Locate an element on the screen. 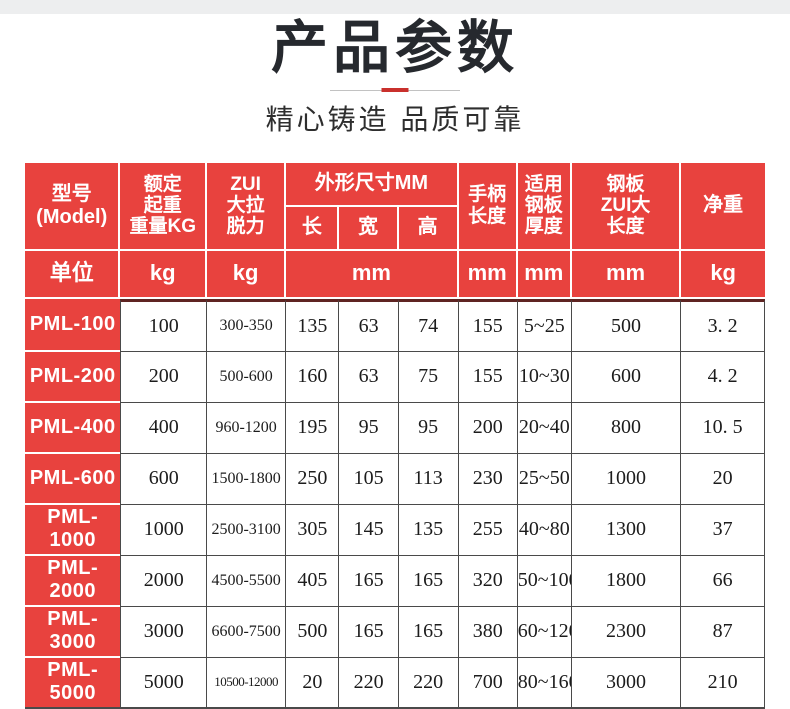 This screenshot has height=709, width=790. cell-max-pull: 2500-3100 is located at coordinates (247, 530).